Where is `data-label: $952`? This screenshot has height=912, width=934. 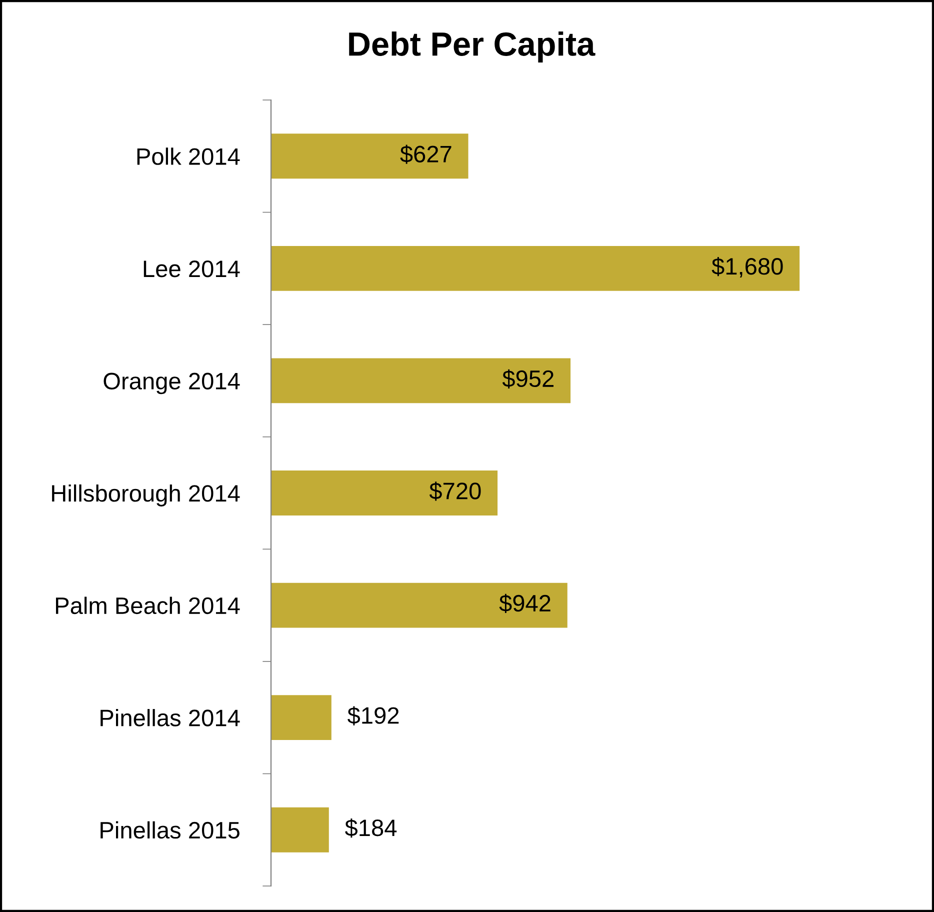 data-label: $952 is located at coordinates (528, 378).